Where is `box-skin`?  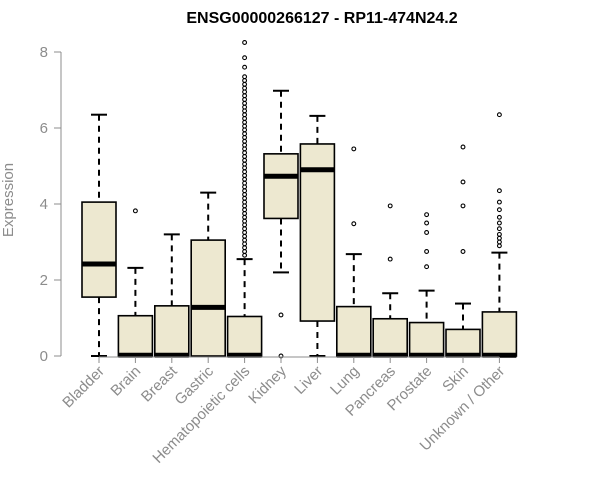 box-skin is located at coordinates (463, 251).